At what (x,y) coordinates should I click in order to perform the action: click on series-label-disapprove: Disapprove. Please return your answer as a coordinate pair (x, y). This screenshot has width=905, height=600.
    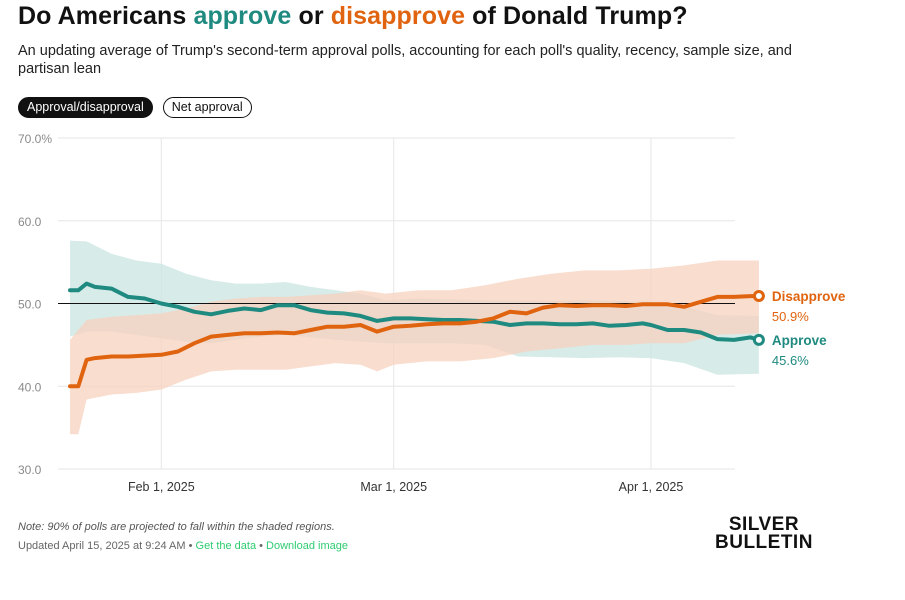
    Looking at the image, I should click on (809, 296).